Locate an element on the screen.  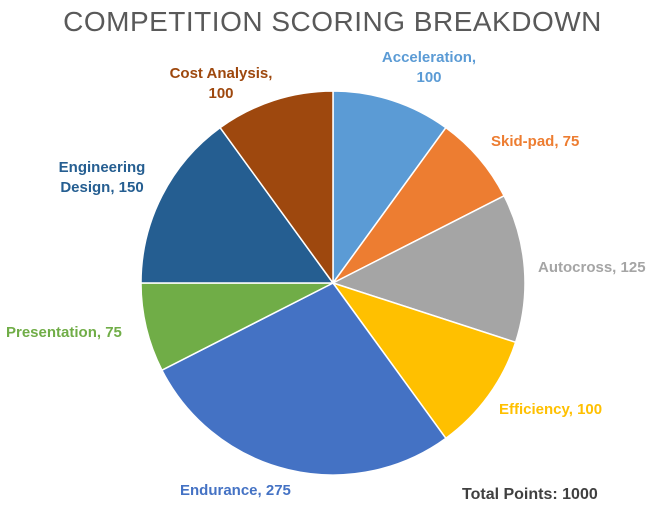
data-label-acceleration: Acceleration, 100 is located at coordinates (429, 68).